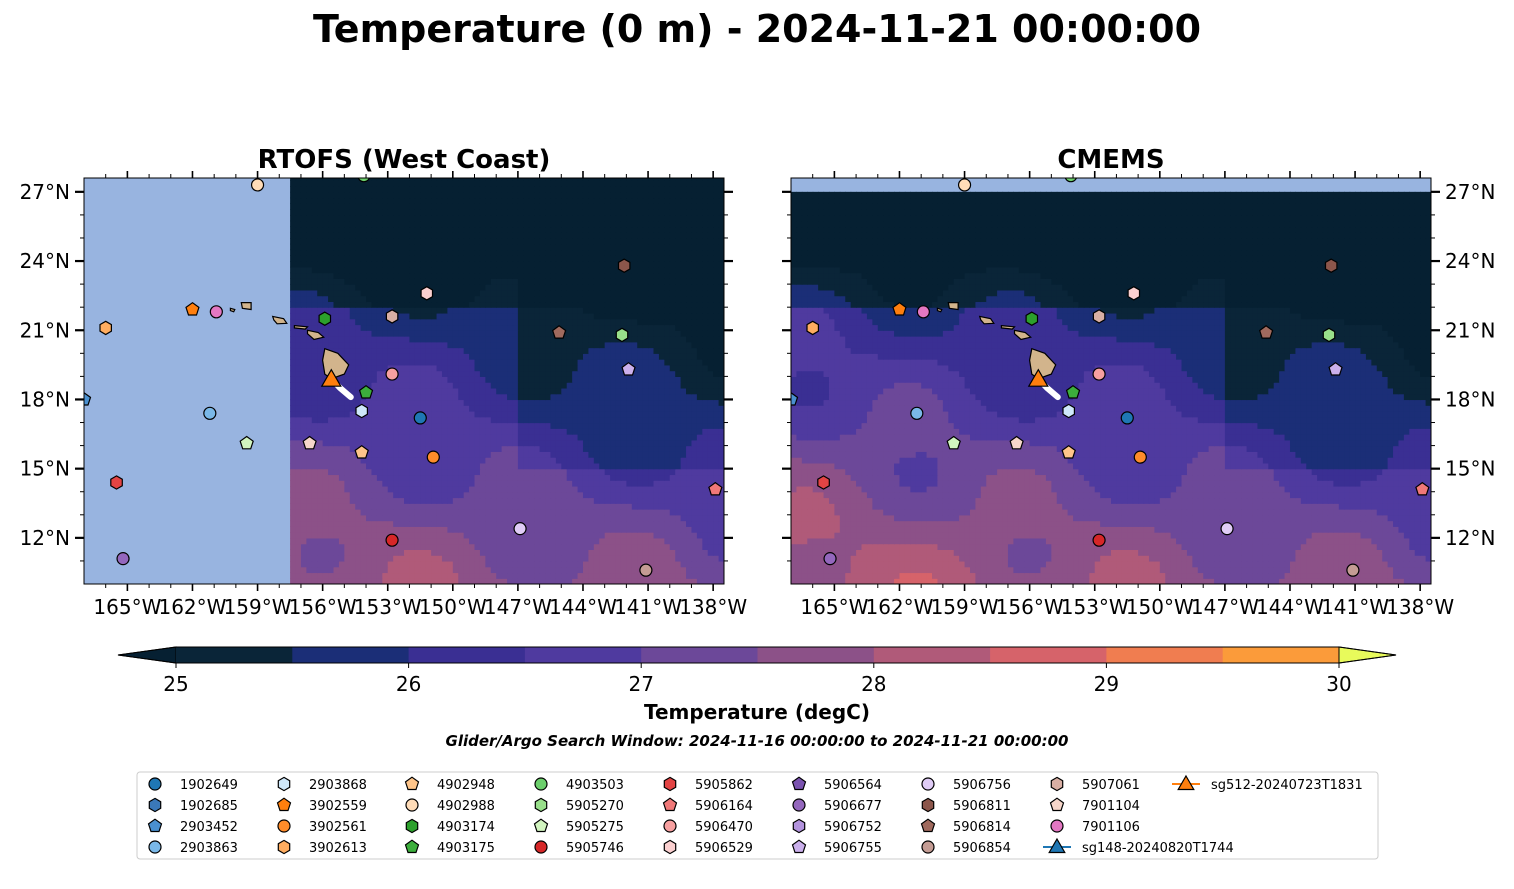 This screenshot has height=889, width=1514. What do you see at coordinates (853, 827) in the screenshot?
I see `legend-label: 5906752` at bounding box center [853, 827].